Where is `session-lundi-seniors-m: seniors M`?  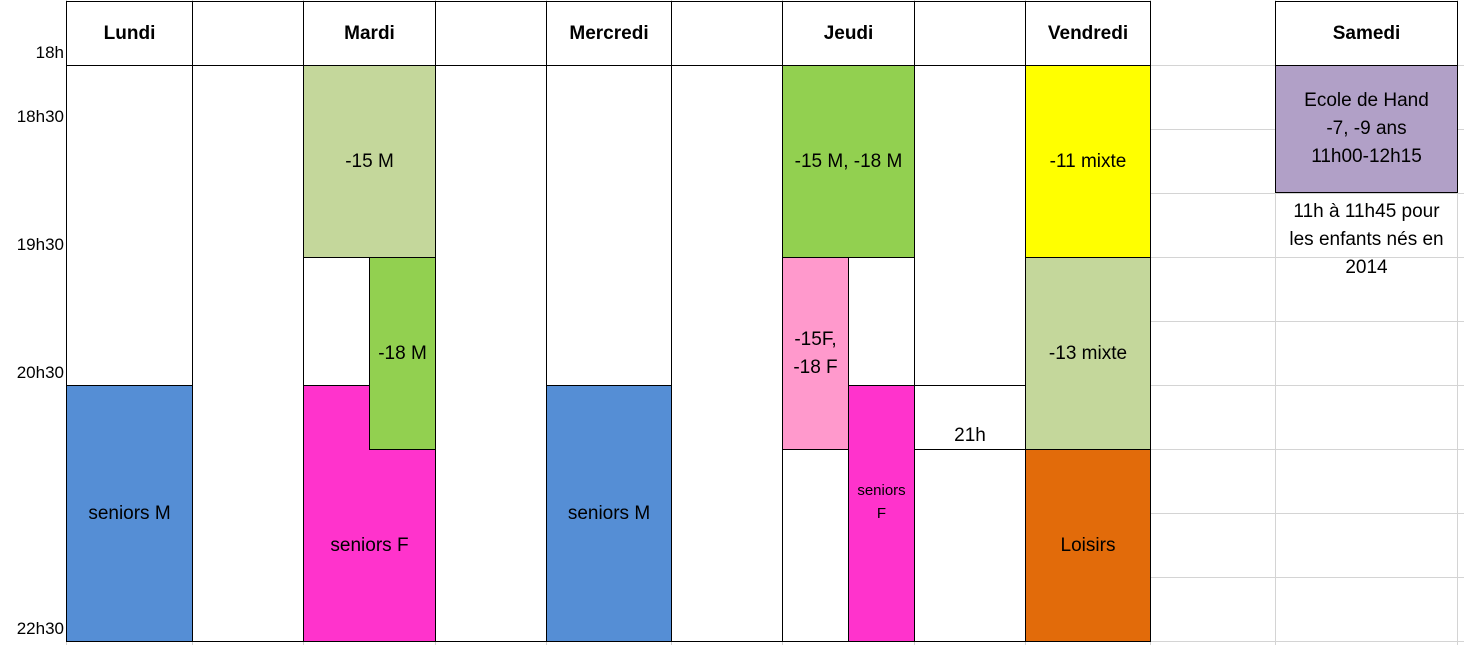 session-lundi-seniors-m: seniors M is located at coordinates (129, 513).